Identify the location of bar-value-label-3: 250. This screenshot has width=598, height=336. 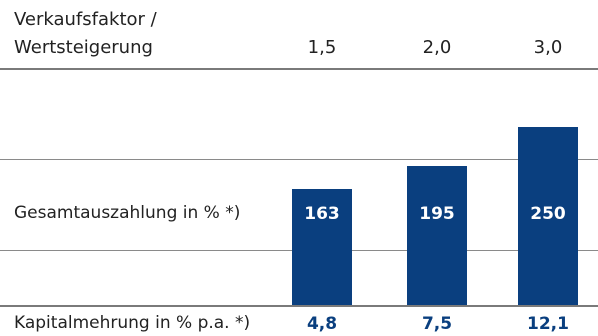
(548, 214).